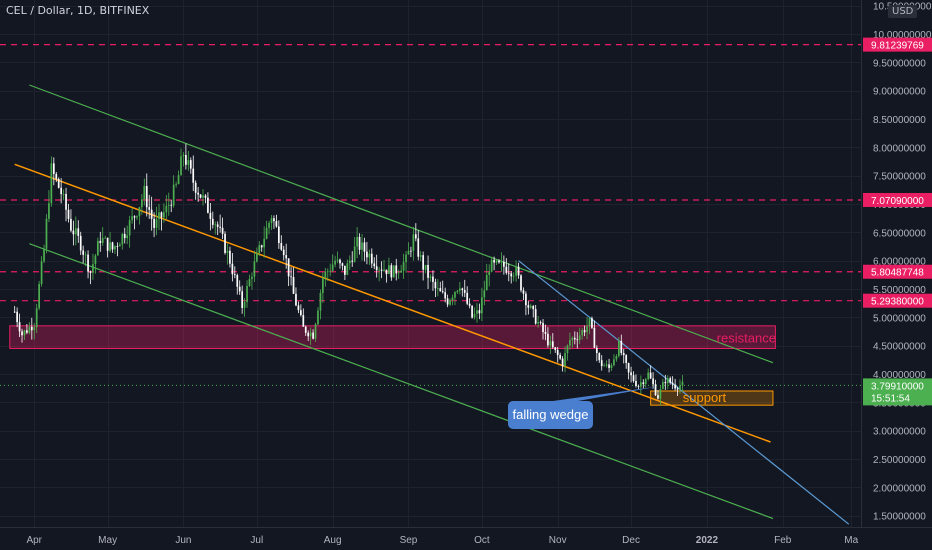  I want to click on time-tick-label: Sep, so click(409, 540).